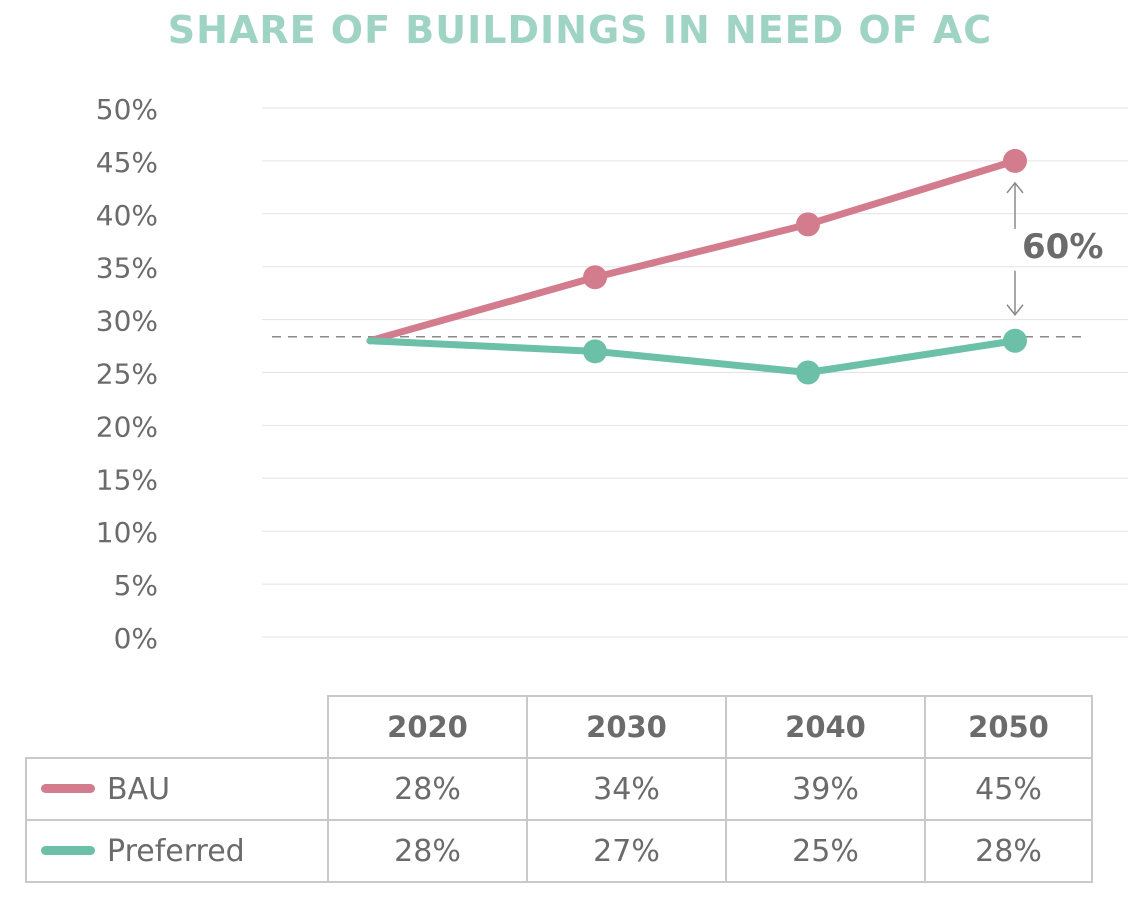 The image size is (1144, 910). I want to click on row-label-text: BAU, so click(139, 789).